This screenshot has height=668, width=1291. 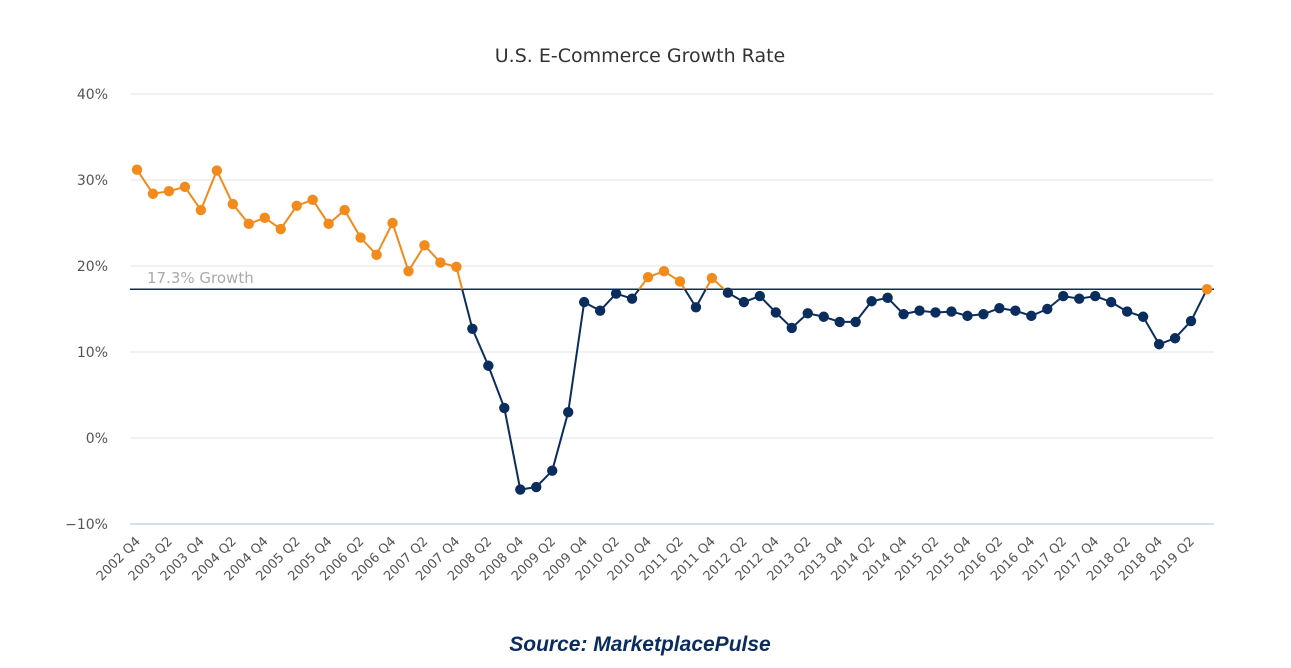 What do you see at coordinates (92, 267) in the screenshot?
I see `y-tick-label: 20%` at bounding box center [92, 267].